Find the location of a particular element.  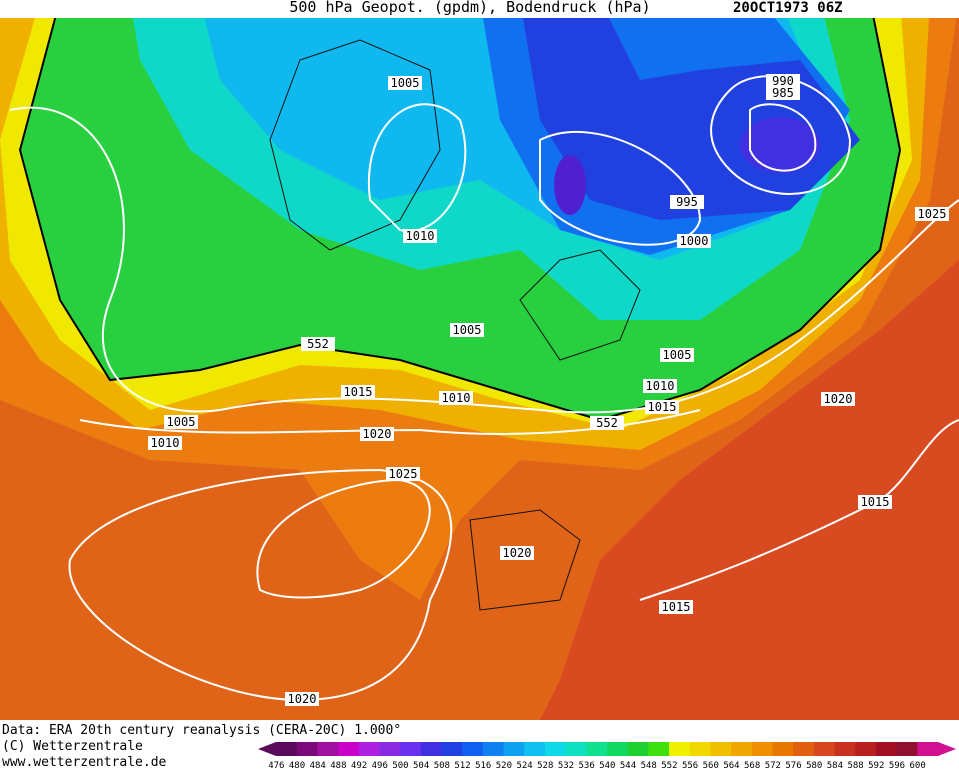

colorbar-label: 488 is located at coordinates (338, 765).